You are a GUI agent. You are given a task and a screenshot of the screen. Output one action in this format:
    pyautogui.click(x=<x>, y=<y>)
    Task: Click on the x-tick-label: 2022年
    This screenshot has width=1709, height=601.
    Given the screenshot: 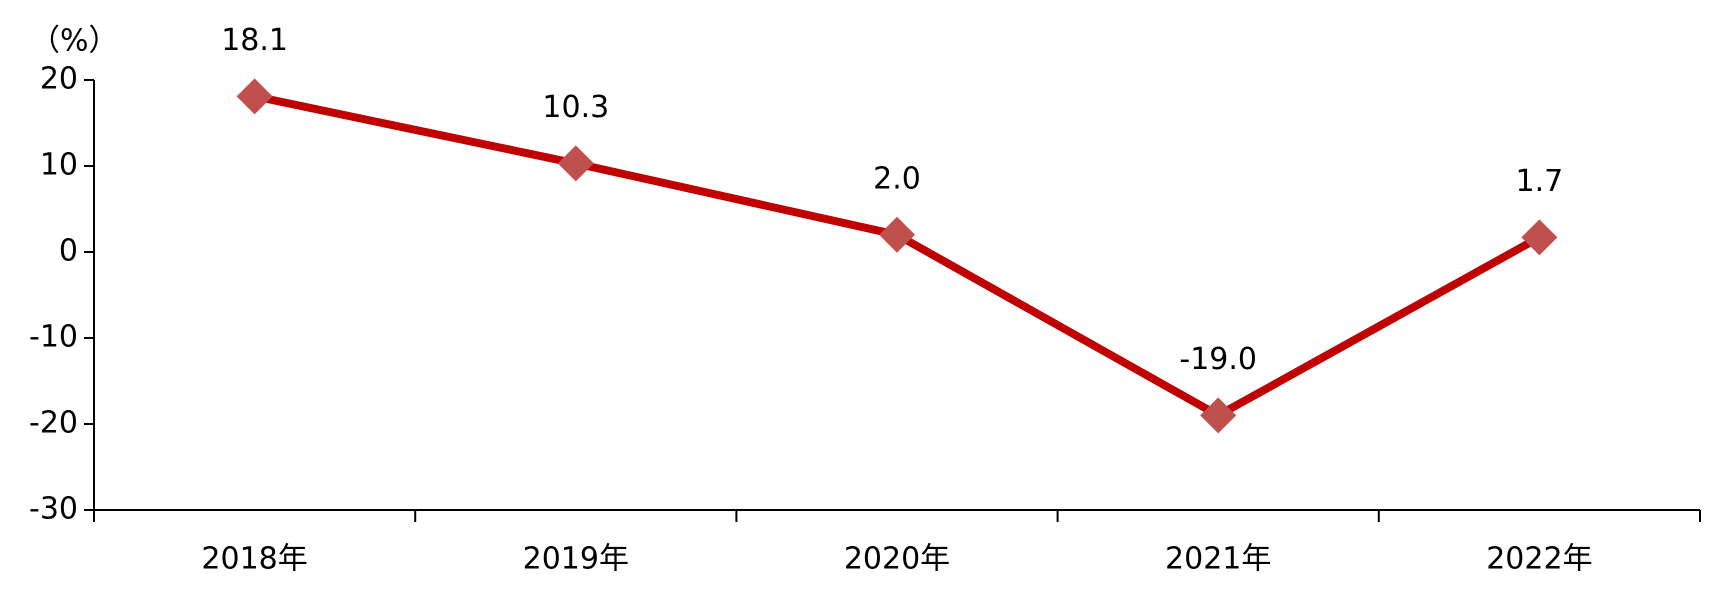 What is the action you would take?
    pyautogui.click(x=1539, y=559)
    